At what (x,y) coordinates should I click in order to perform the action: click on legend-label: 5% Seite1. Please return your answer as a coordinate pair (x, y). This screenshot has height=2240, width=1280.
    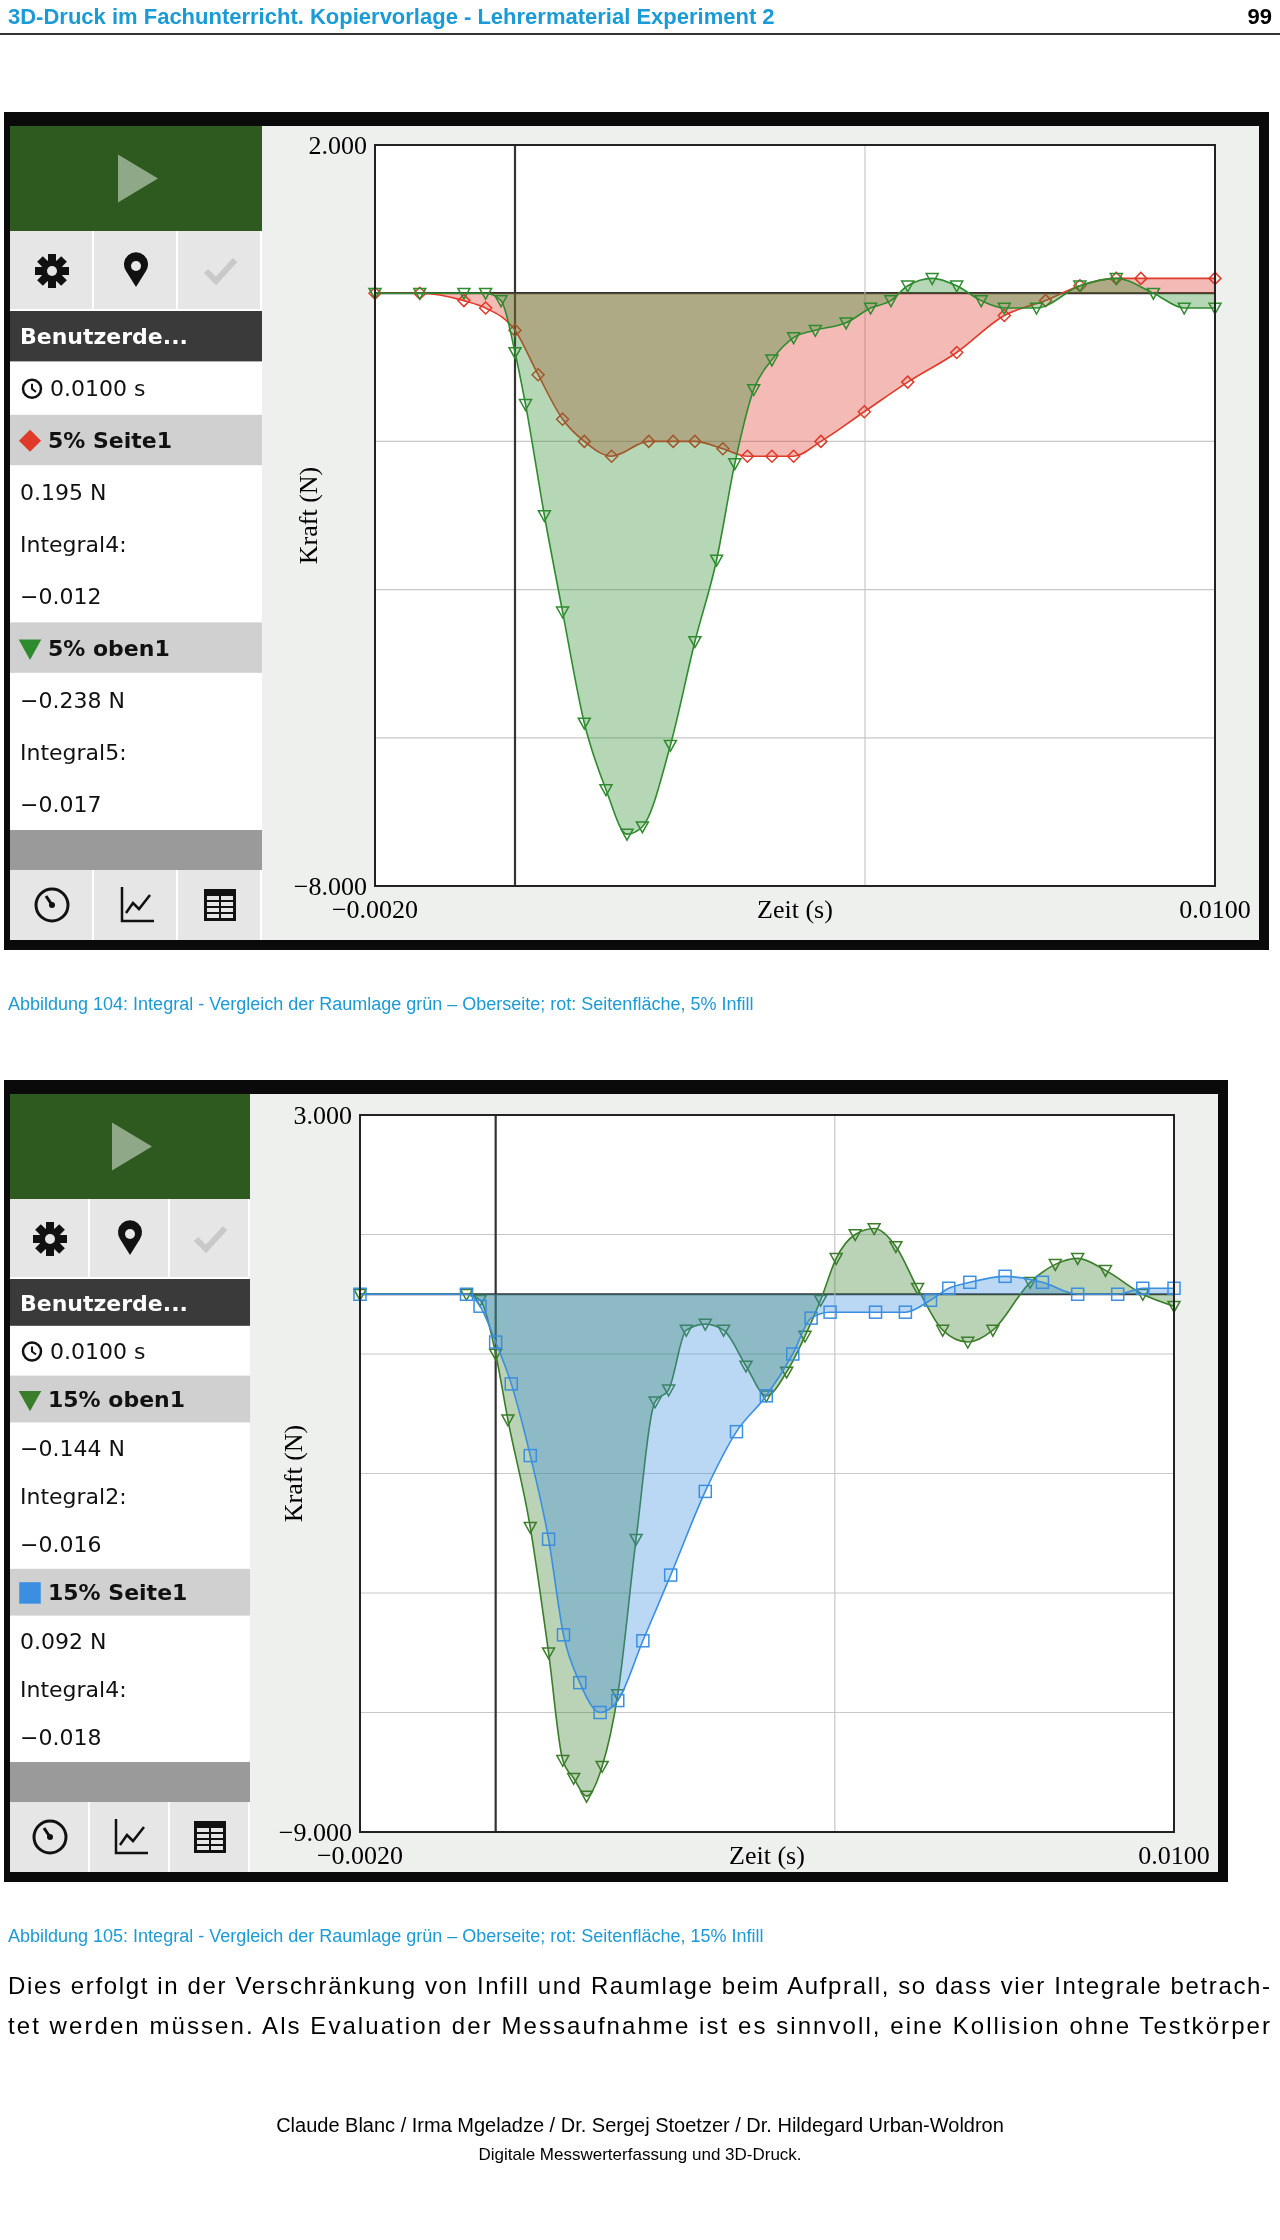
    Looking at the image, I should click on (110, 441).